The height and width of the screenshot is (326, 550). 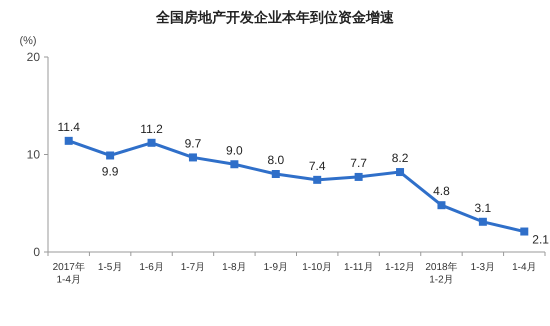 What do you see at coordinates (68, 127) in the screenshot?
I see `data-label: 11.4` at bounding box center [68, 127].